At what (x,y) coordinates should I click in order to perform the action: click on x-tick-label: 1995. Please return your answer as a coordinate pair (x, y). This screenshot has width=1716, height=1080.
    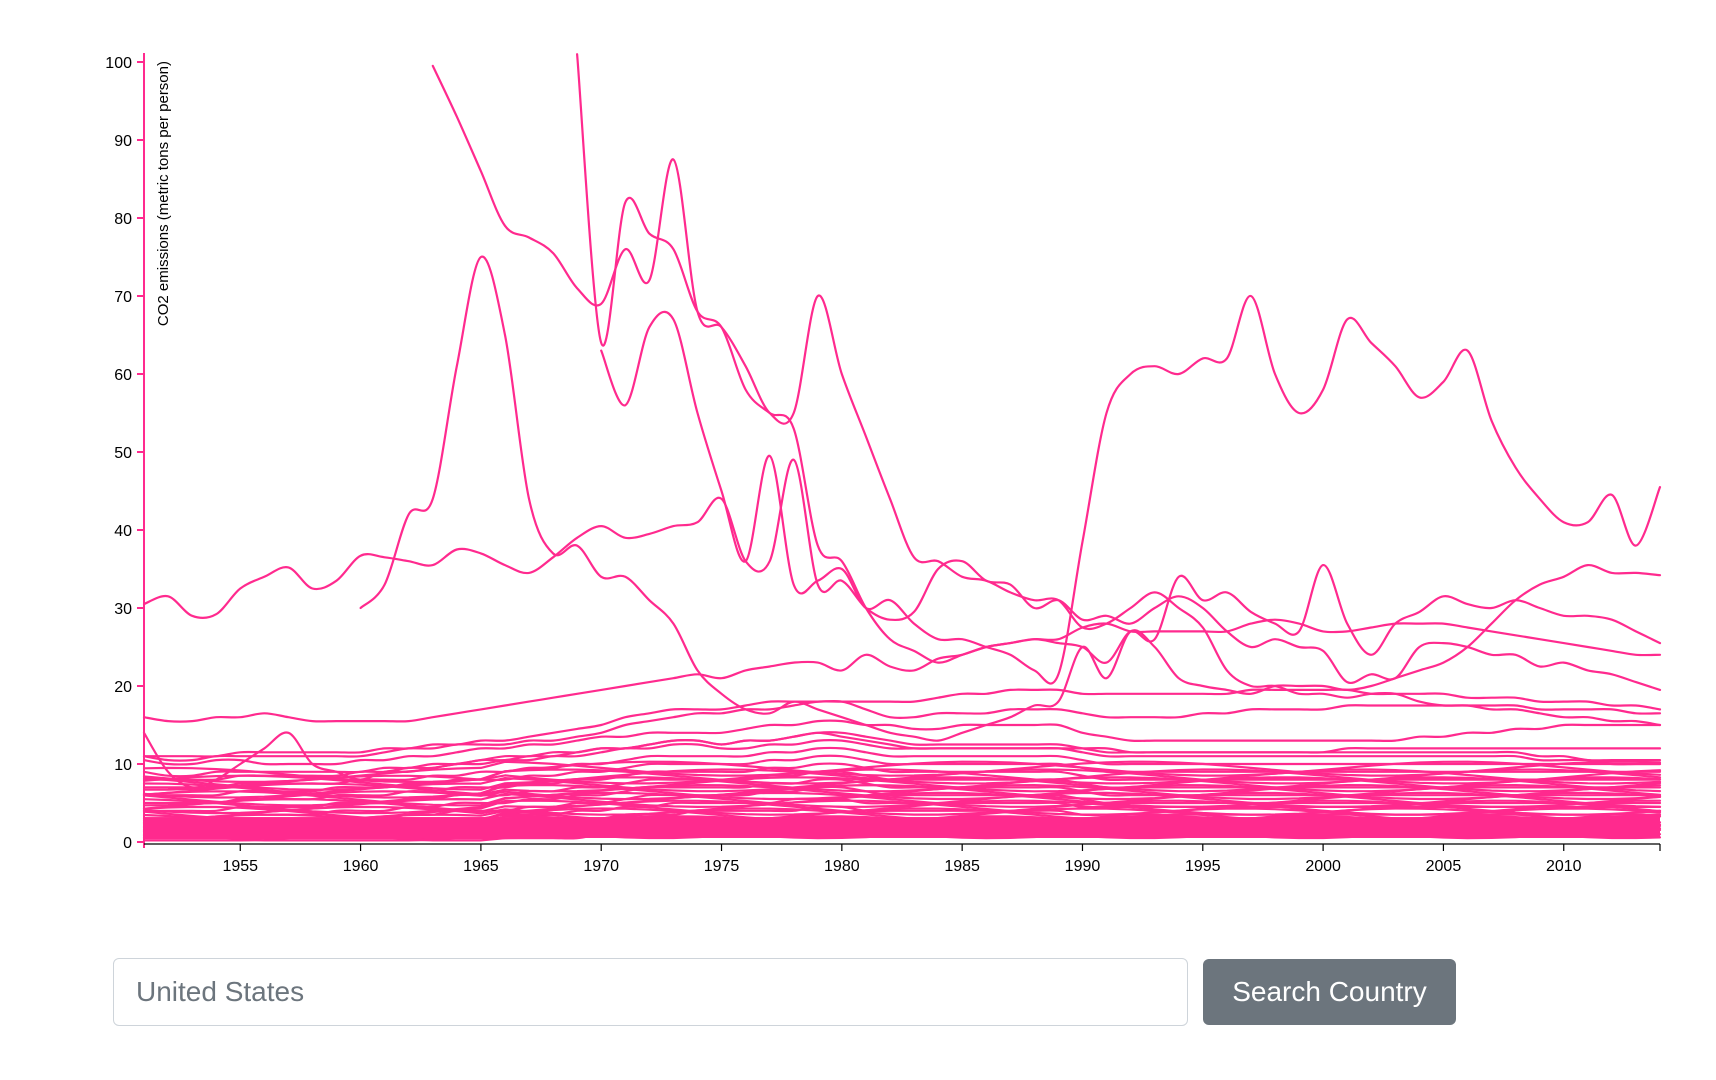
    Looking at the image, I should click on (1203, 866).